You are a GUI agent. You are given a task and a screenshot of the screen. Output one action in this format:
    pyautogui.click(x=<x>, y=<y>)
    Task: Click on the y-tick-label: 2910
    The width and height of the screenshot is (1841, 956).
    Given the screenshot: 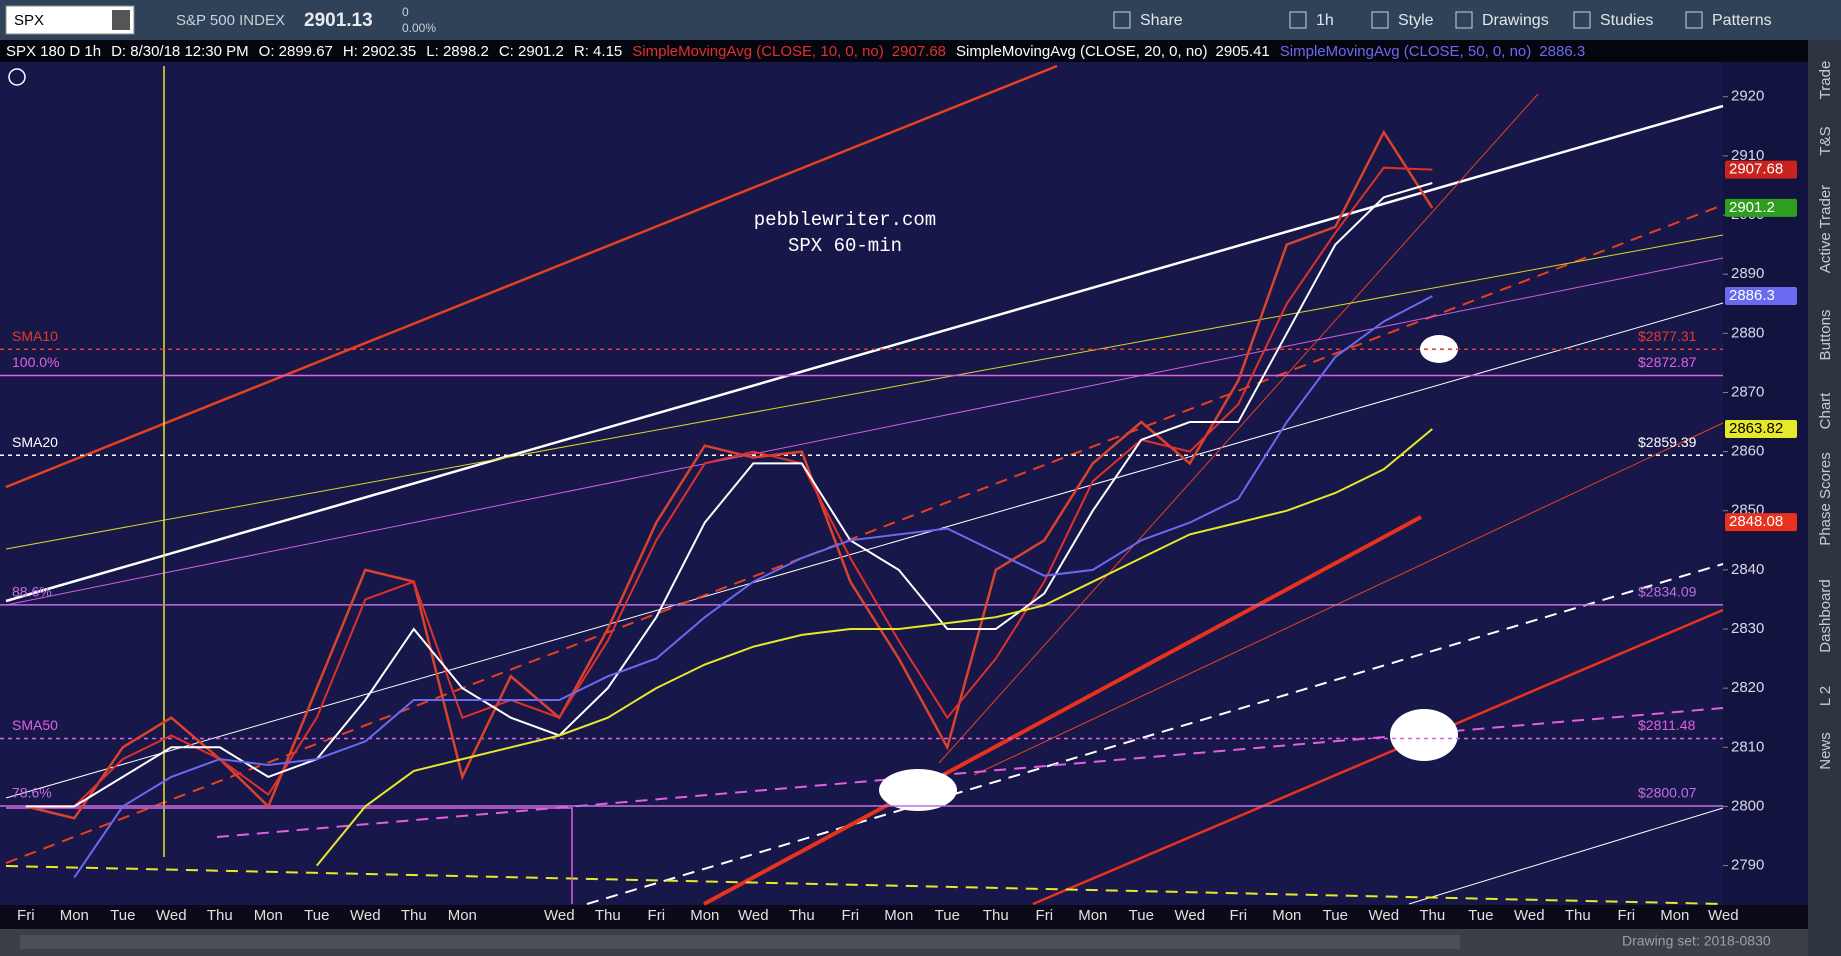 What is the action you would take?
    pyautogui.click(x=1747, y=155)
    